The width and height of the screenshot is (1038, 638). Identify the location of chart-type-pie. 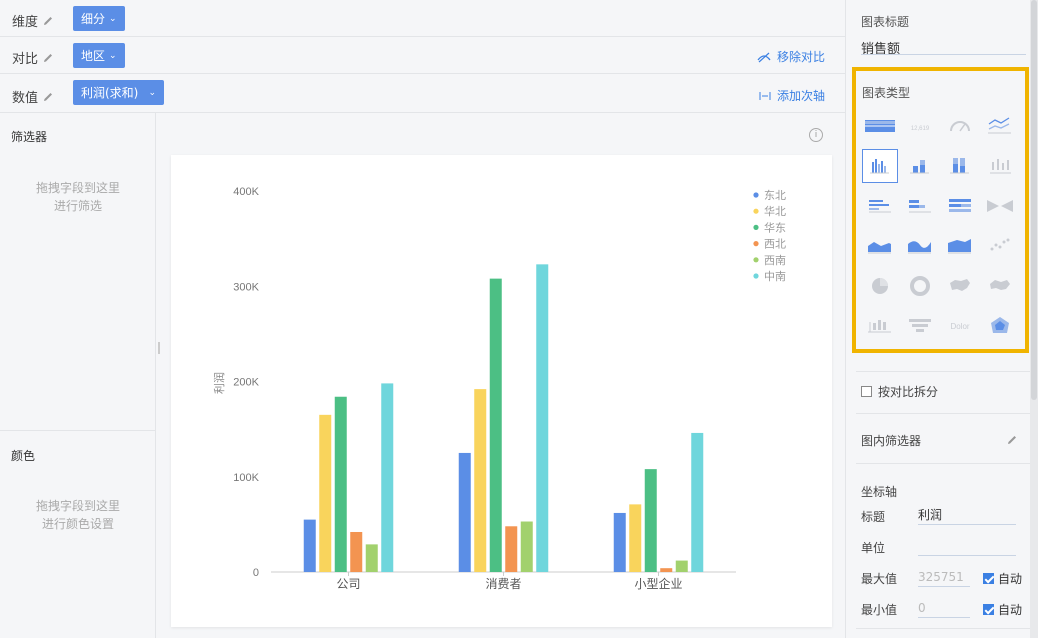
(880, 286).